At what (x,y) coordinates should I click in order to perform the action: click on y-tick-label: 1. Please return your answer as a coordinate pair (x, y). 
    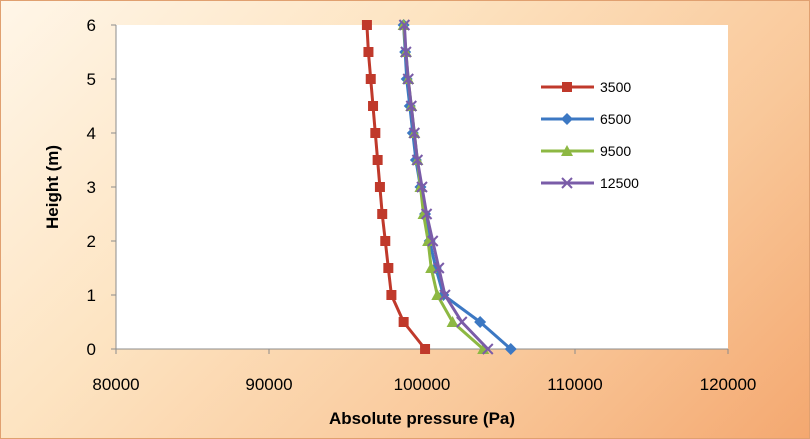
    Looking at the image, I should click on (91, 295).